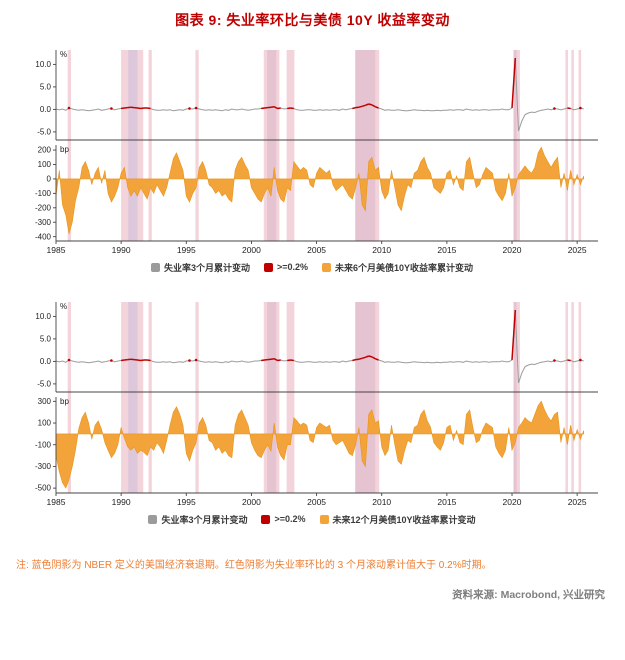 The height and width of the screenshot is (660, 625). What do you see at coordinates (381, 250) in the screenshot?
I see `tick-label: 2010` at bounding box center [381, 250].